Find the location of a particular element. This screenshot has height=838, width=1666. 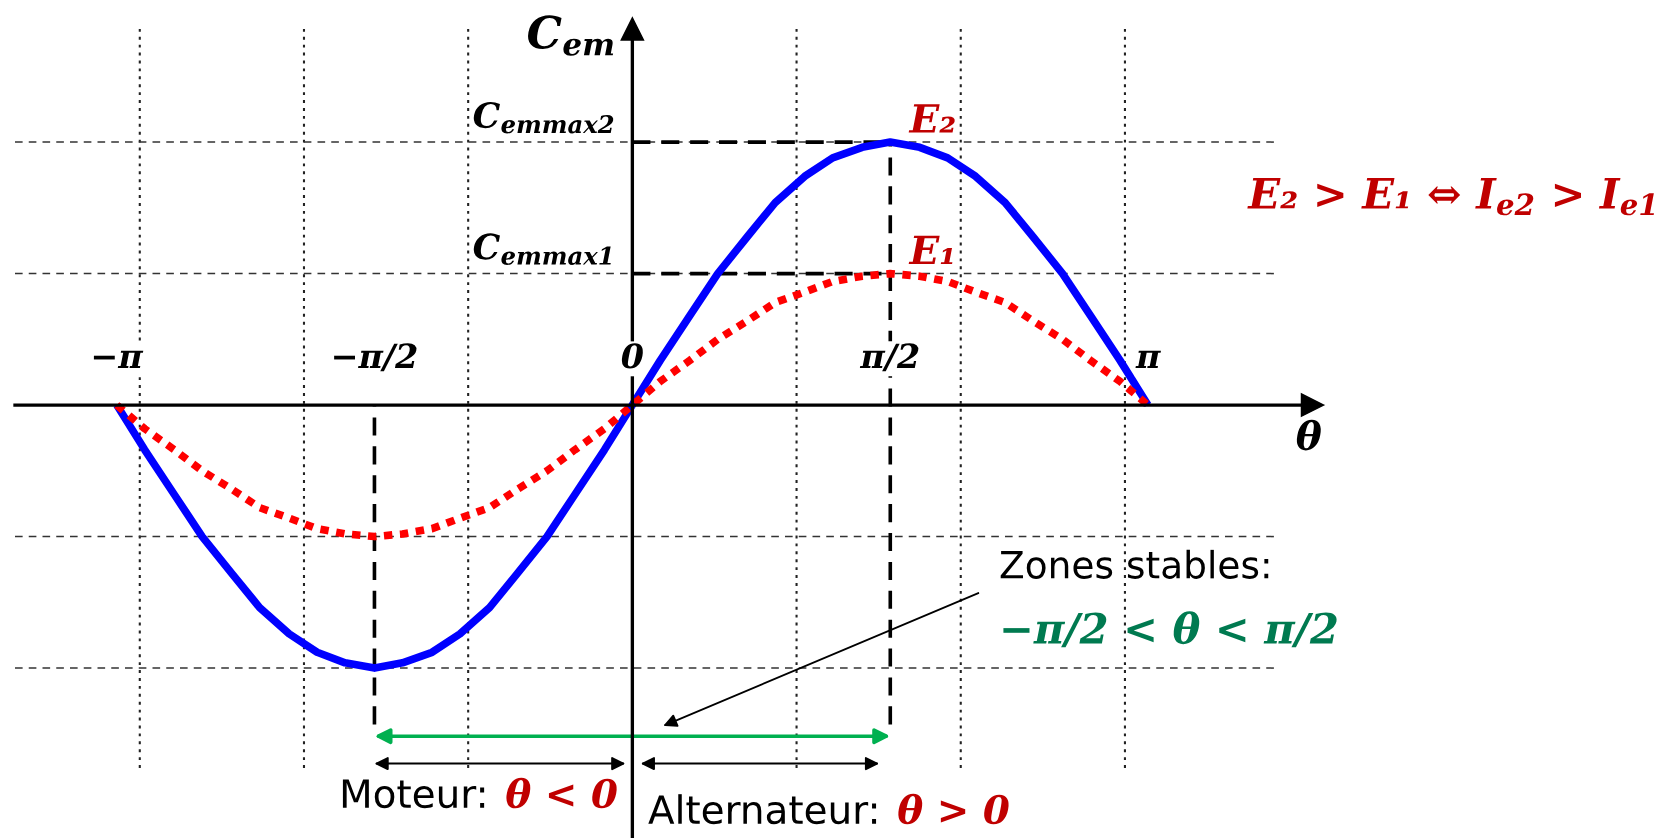

text: Moteur: is located at coordinates (413, 794).